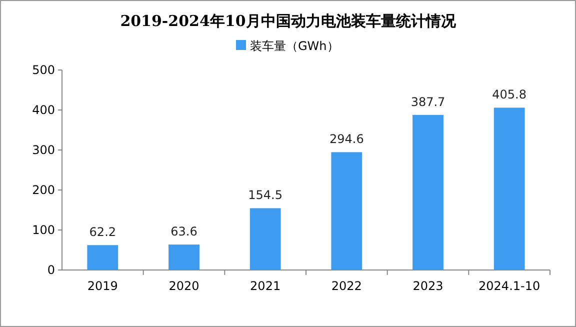  Describe the element at coordinates (51, 270) in the screenshot. I see `y-tick-label: 0` at that location.